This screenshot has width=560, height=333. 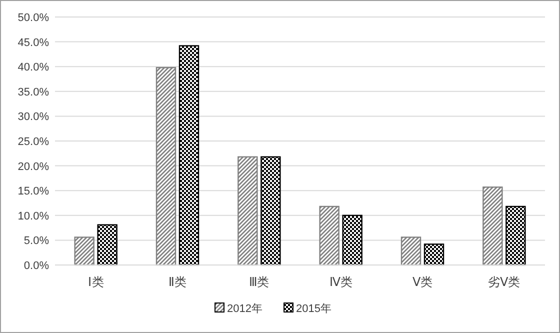 I want to click on y-tick-label: 20.0%, so click(x=34, y=166).